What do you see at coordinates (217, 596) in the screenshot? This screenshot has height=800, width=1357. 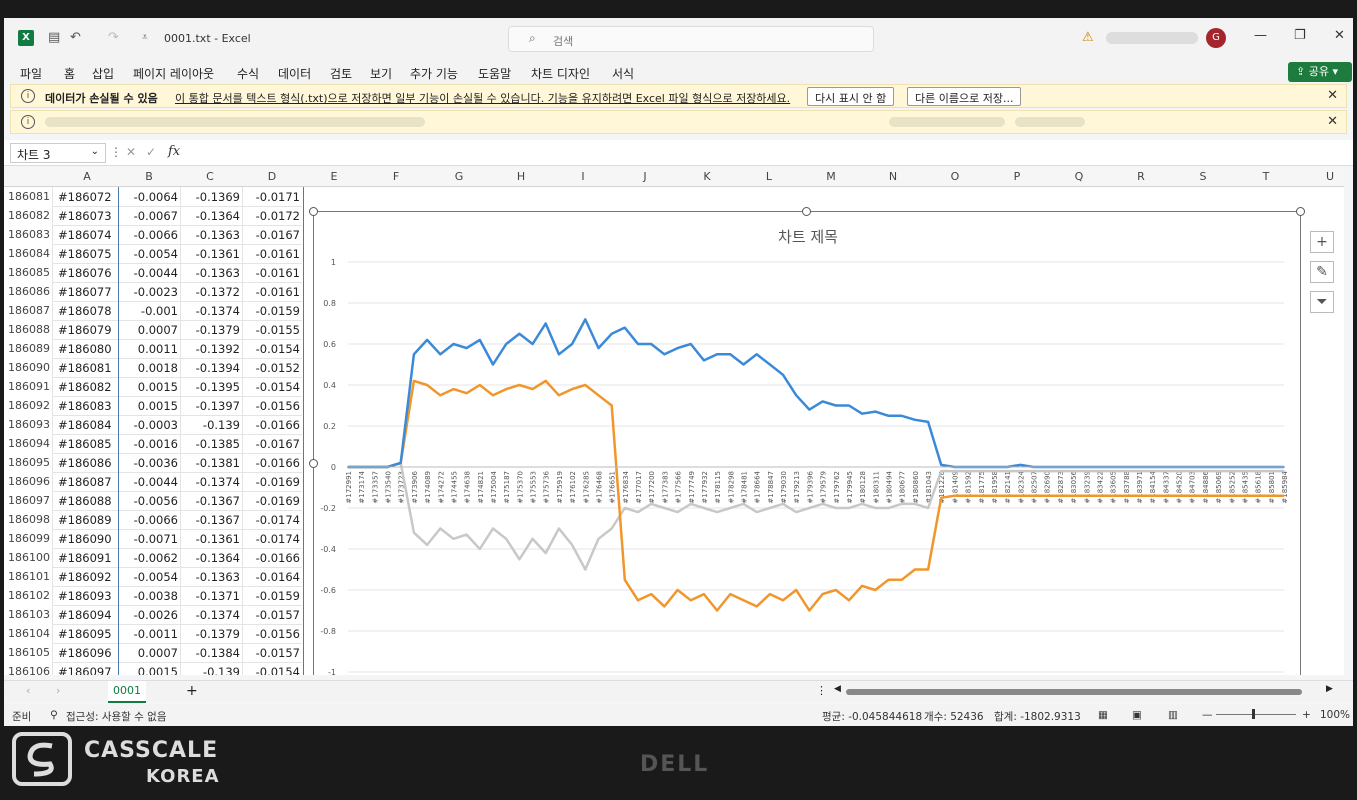 I see `cell: -0.1371` at bounding box center [217, 596].